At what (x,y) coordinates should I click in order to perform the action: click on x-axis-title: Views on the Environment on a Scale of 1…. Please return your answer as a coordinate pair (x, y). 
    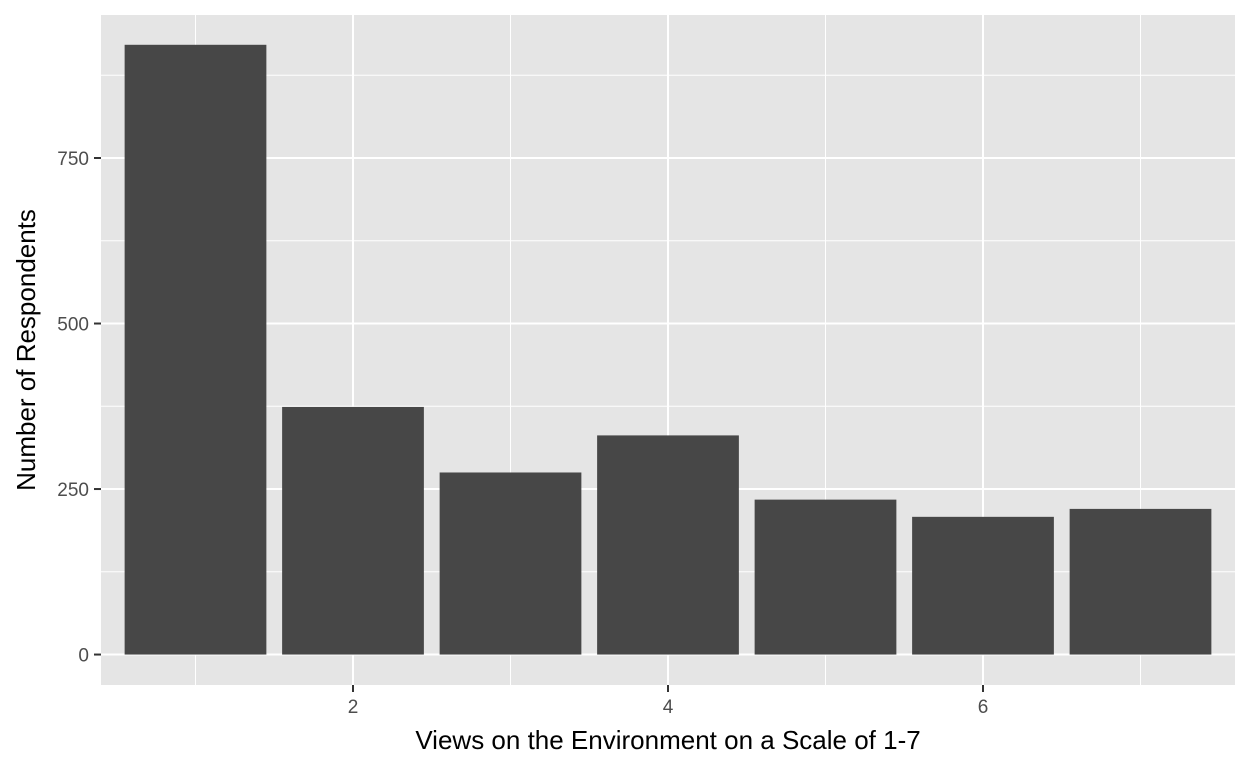
    Looking at the image, I should click on (667, 740).